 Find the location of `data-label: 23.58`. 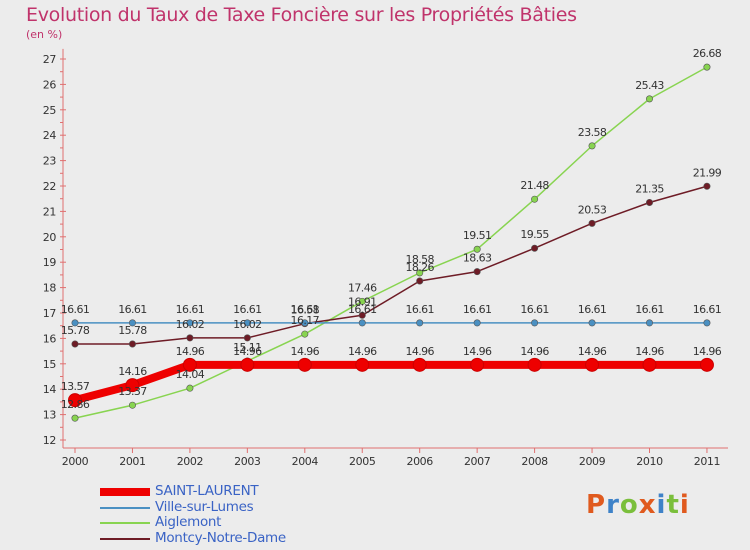

data-label: 23.58 is located at coordinates (592, 132).